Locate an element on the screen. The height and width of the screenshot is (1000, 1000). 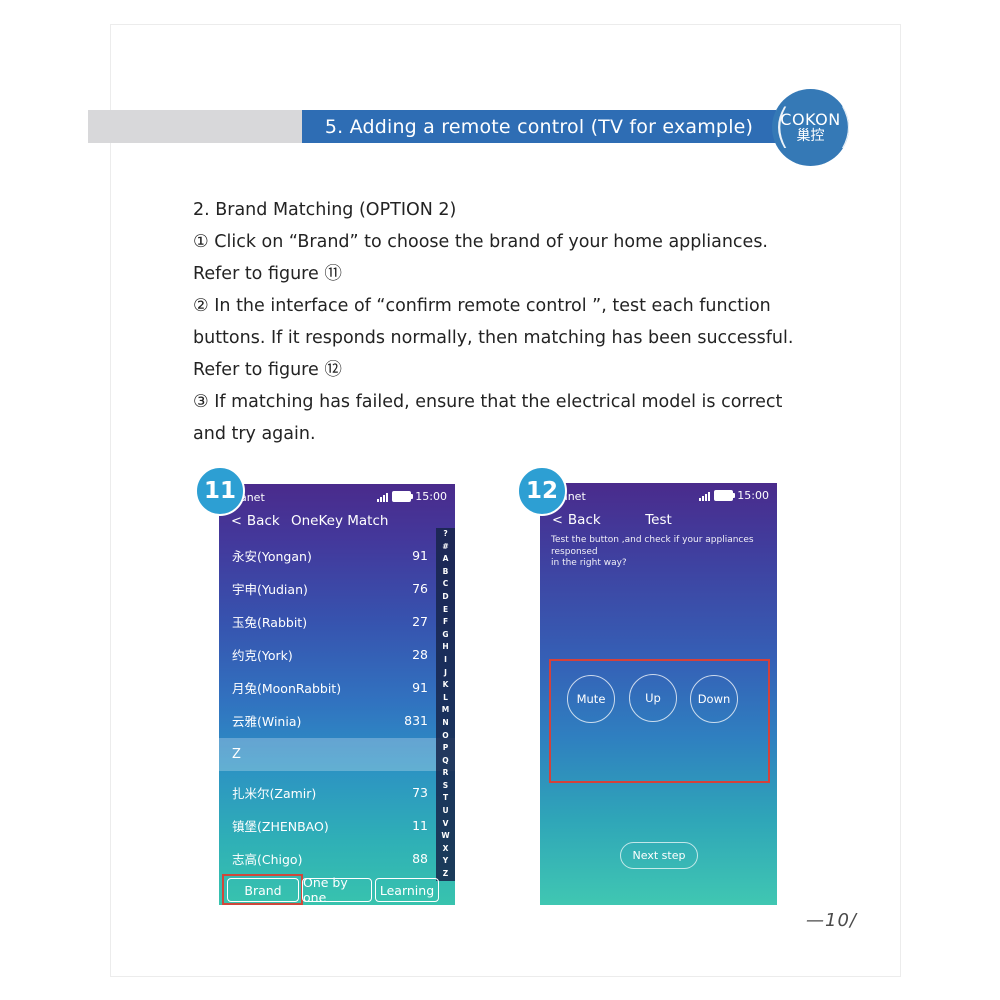
logo-paren-right-icon: ) is located at coordinates (843, 125).